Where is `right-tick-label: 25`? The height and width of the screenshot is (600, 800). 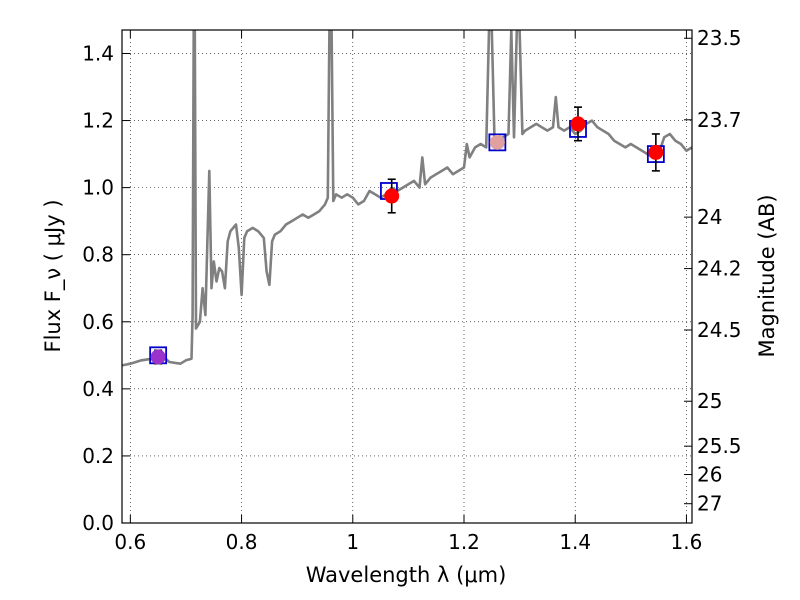 right-tick-label: 25 is located at coordinates (709, 401).